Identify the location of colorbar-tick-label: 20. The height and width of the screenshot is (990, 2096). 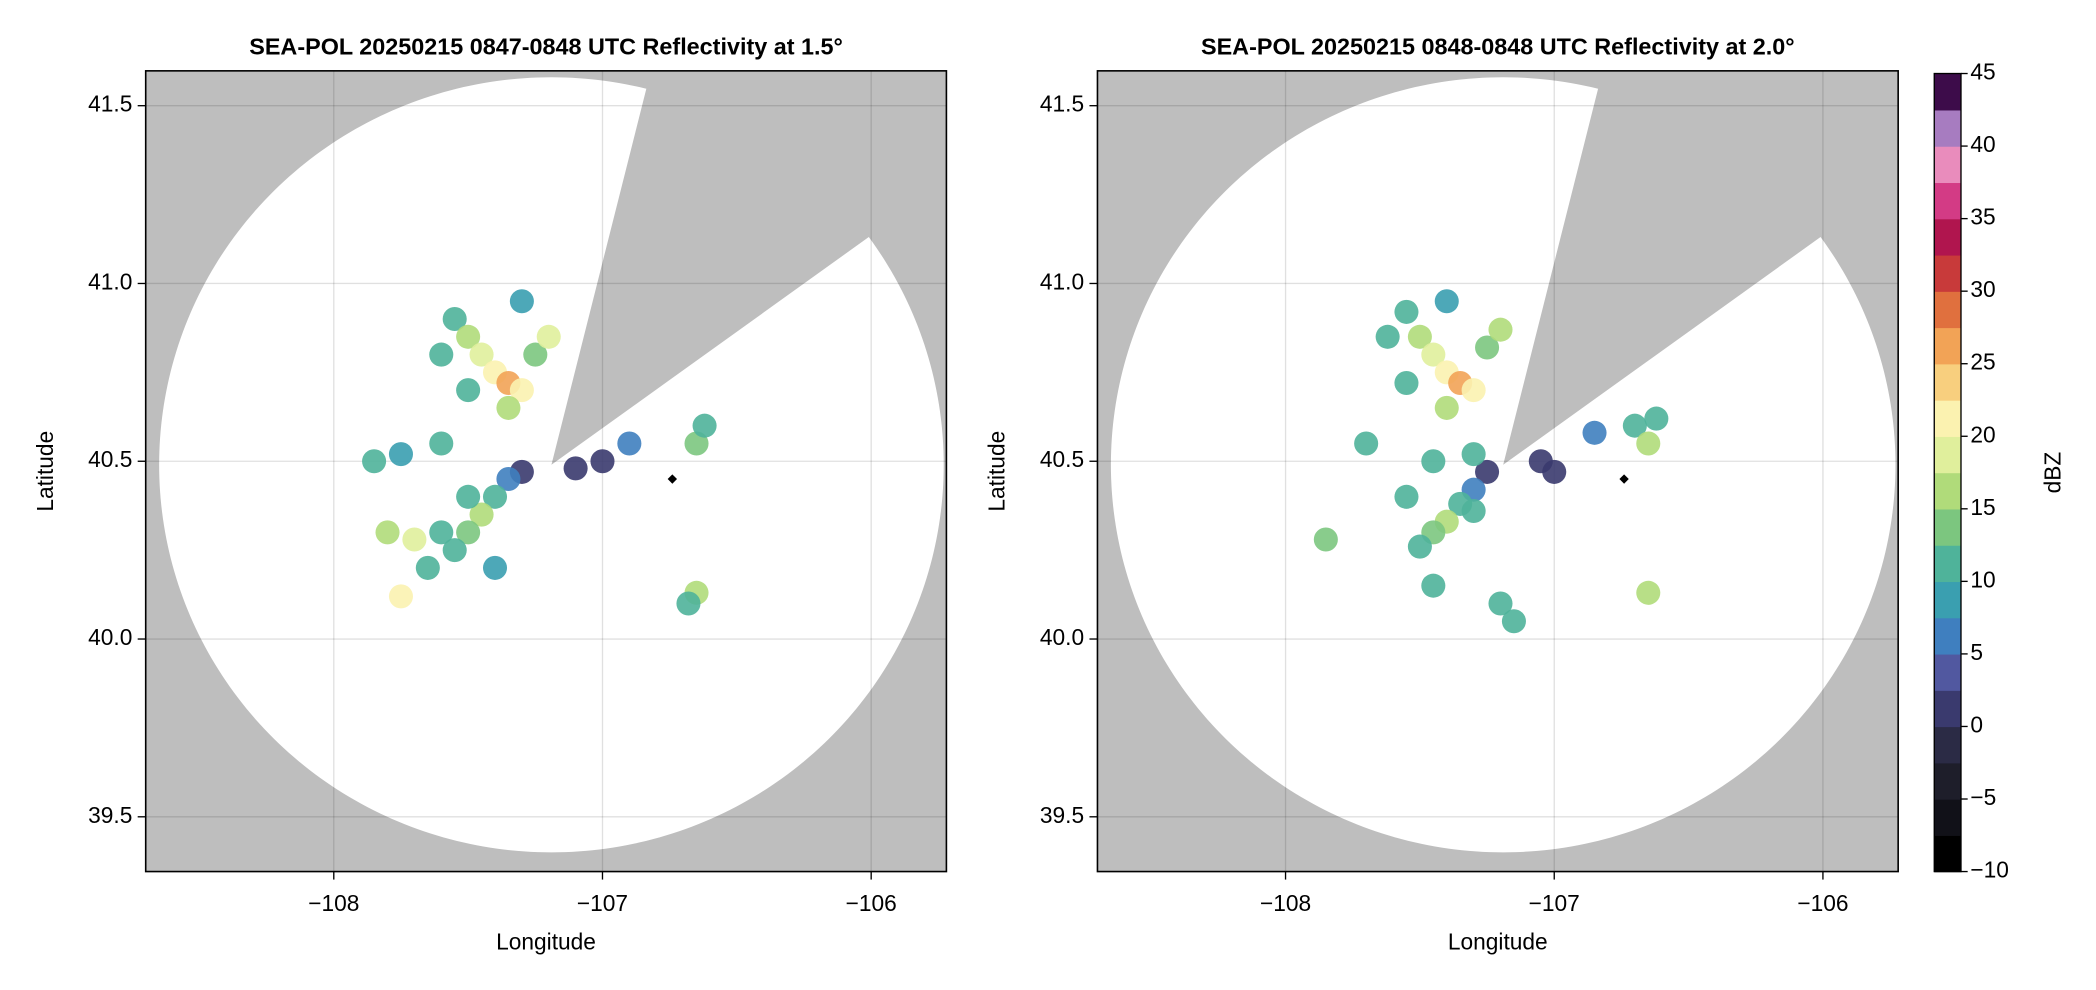
(1982, 434).